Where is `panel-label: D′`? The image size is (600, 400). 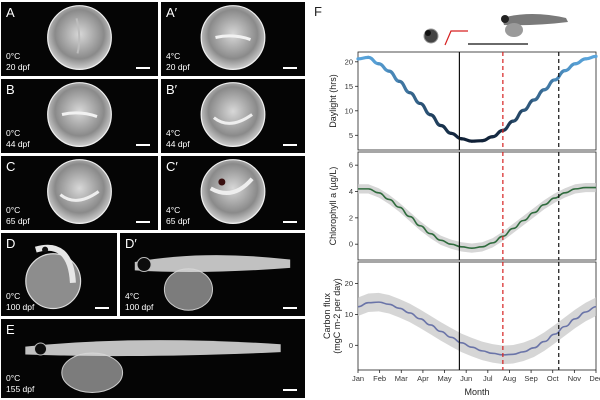 panel-label: D′ is located at coordinates (131, 243).